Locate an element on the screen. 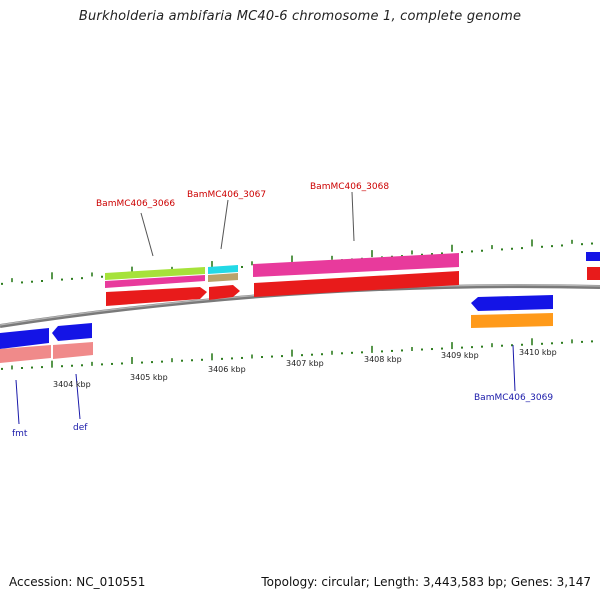  scale-label-3408: 3408 kbp is located at coordinates (383, 359).